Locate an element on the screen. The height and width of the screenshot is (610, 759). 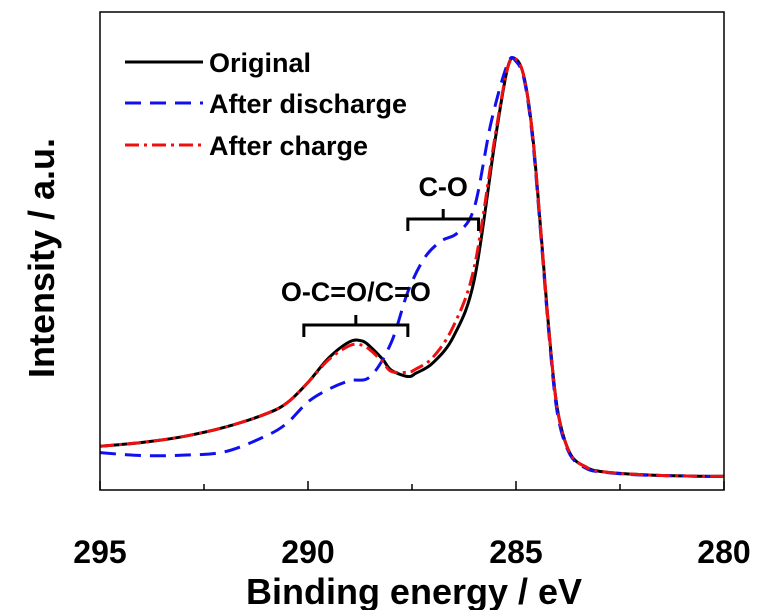
annotations: O-C=O/C=O C-O is located at coordinates (381, 254).